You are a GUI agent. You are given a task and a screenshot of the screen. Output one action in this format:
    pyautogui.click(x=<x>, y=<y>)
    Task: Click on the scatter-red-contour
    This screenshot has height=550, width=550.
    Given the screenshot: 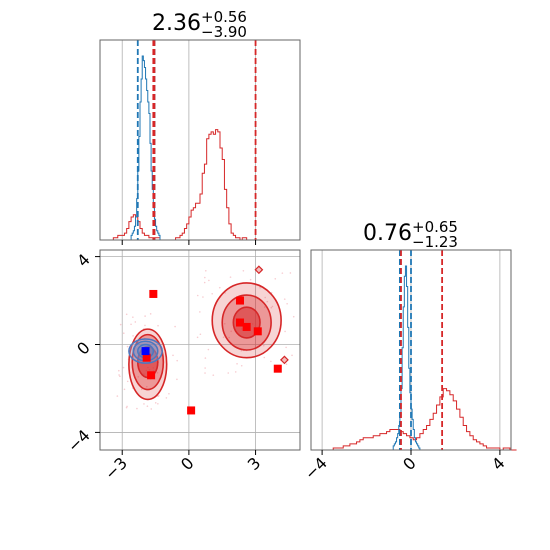 What is the action you would take?
    pyautogui.click(x=246, y=322)
    